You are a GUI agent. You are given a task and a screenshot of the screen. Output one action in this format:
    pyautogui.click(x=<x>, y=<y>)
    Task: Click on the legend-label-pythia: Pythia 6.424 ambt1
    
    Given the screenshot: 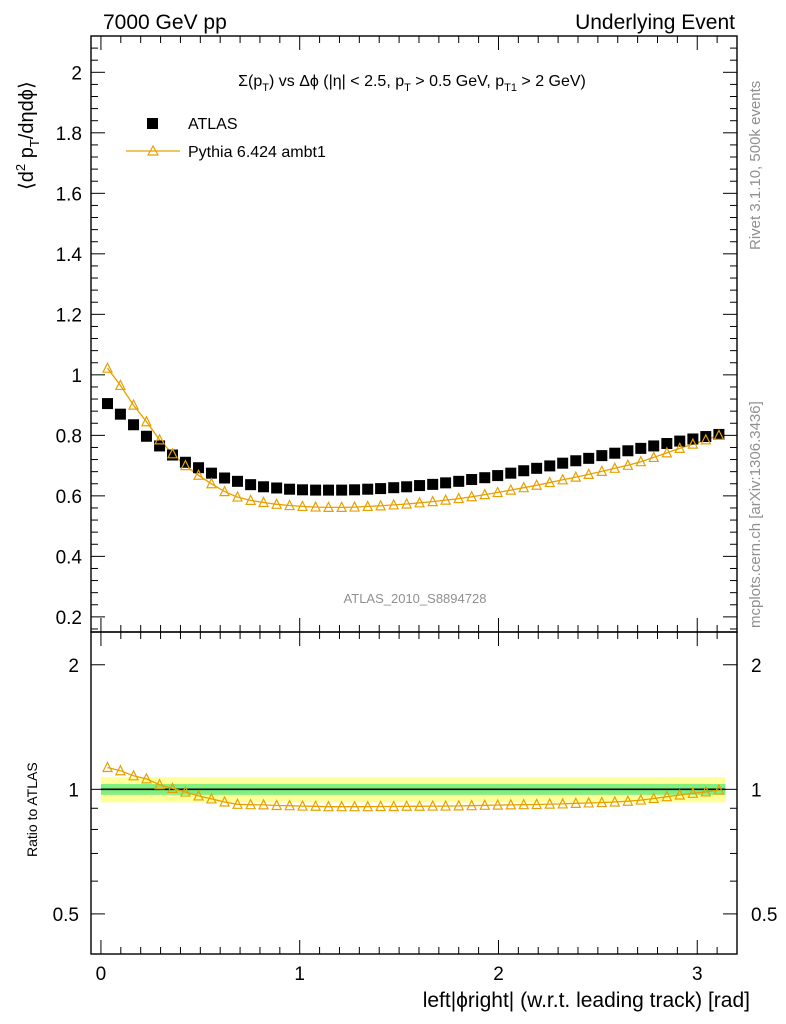 What is the action you would take?
    pyautogui.click(x=257, y=152)
    